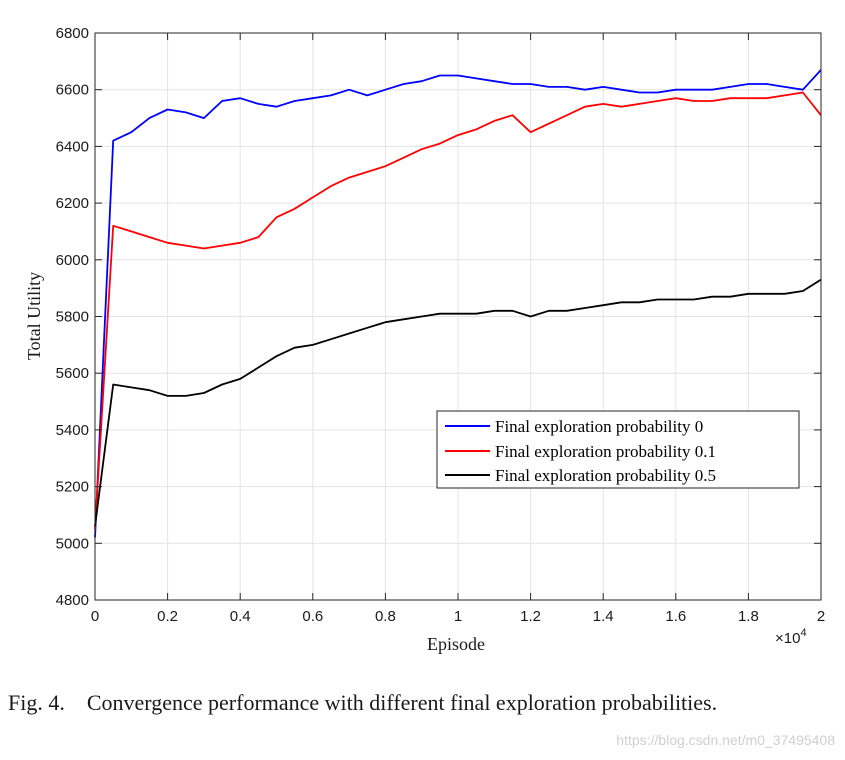  What do you see at coordinates (72, 146) in the screenshot?
I see `y-tick-label: 6400` at bounding box center [72, 146].